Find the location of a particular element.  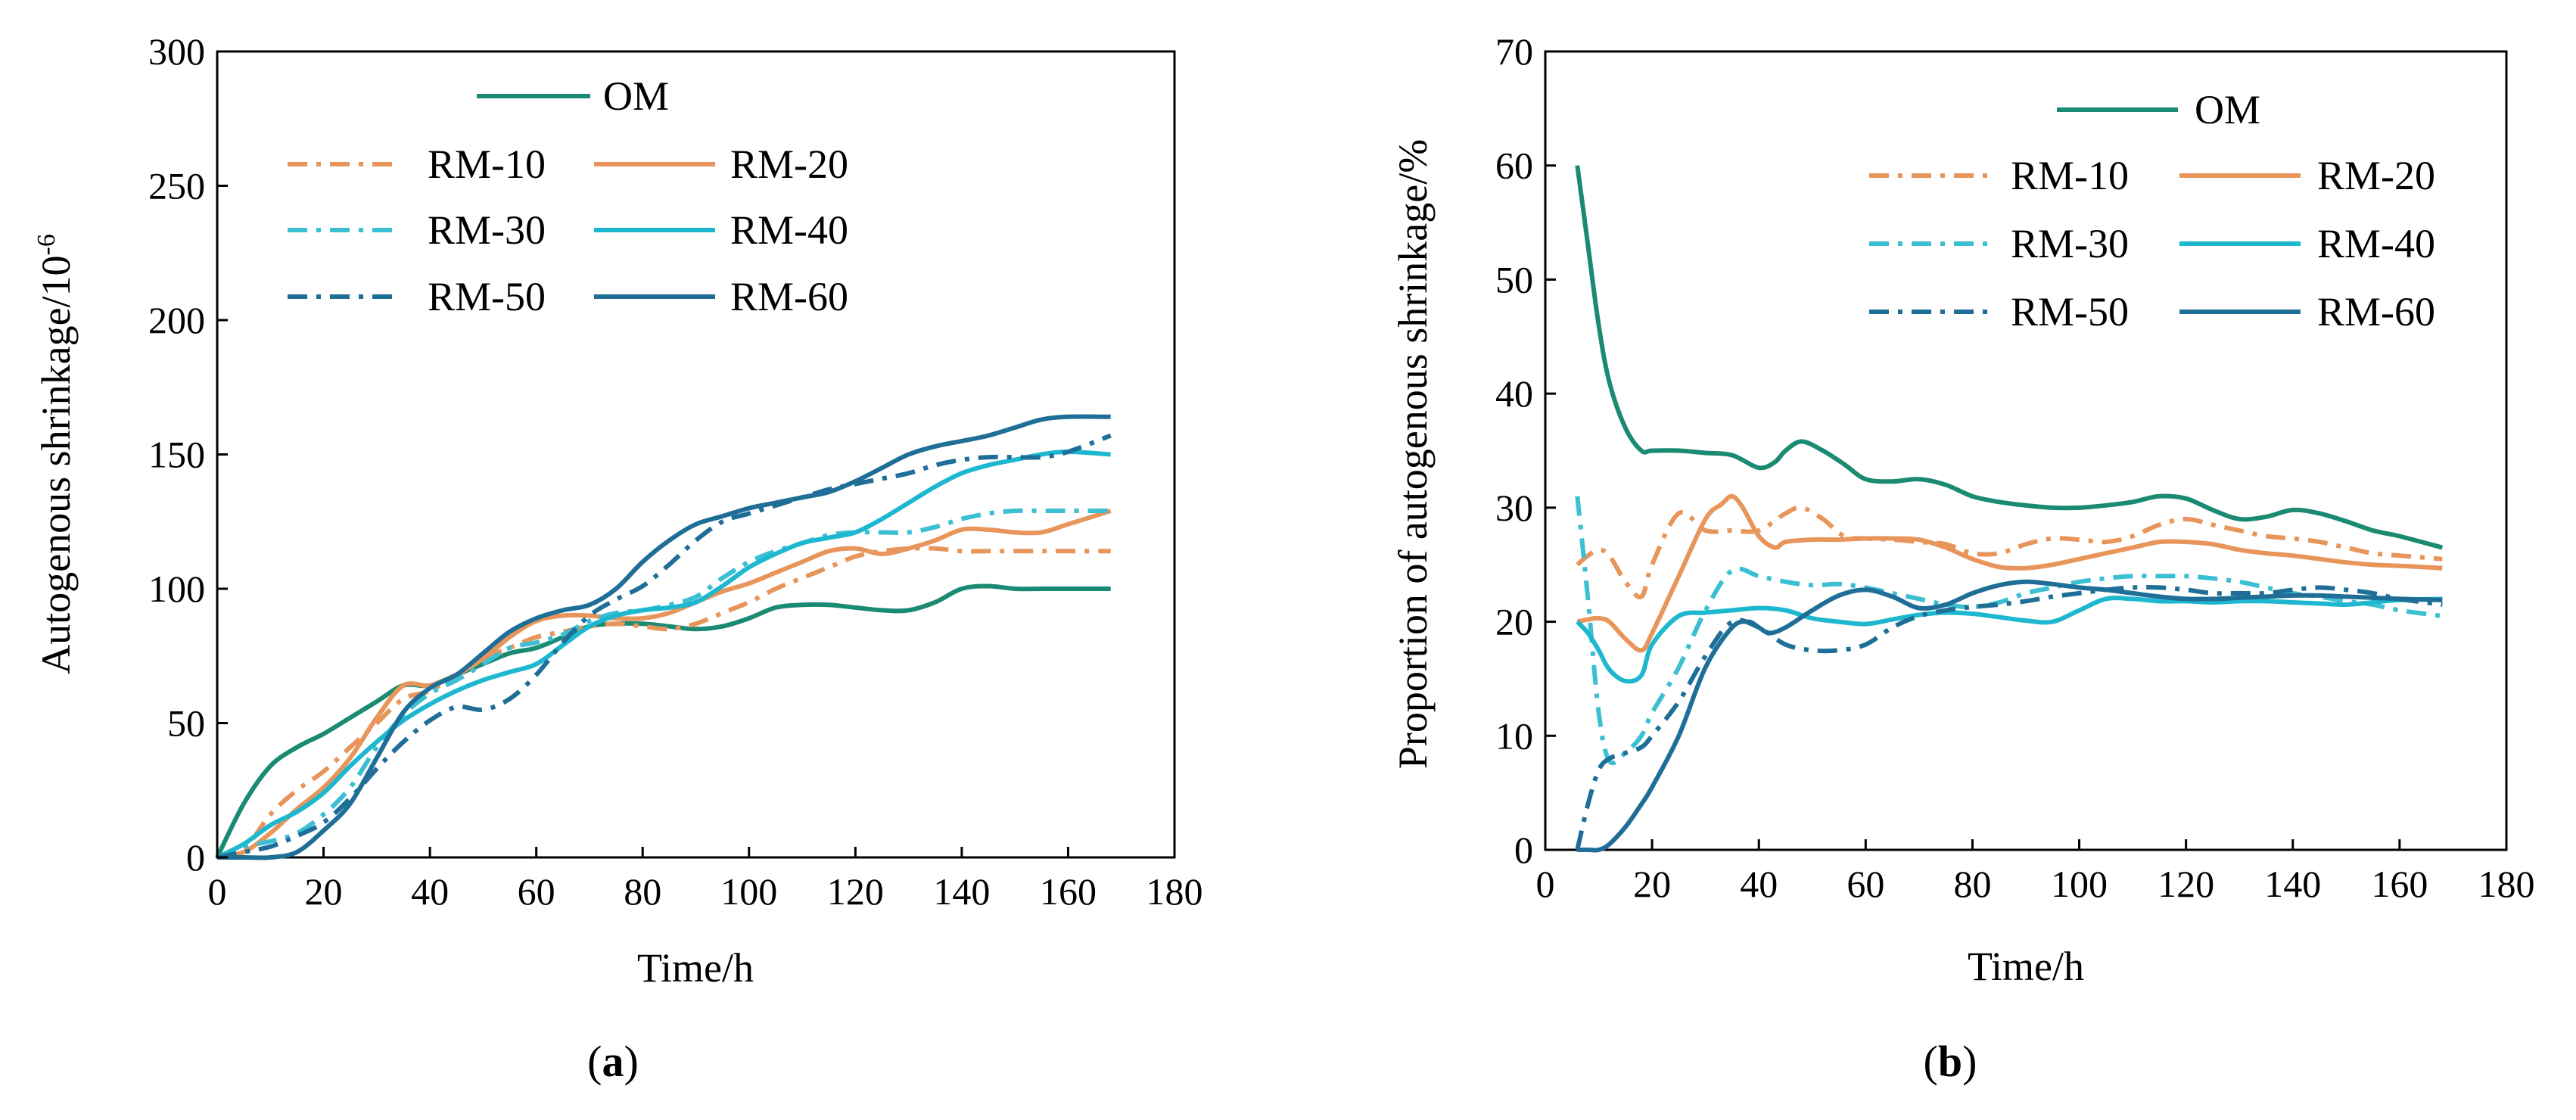

y-tick-label: 40 is located at coordinates (1514, 394).